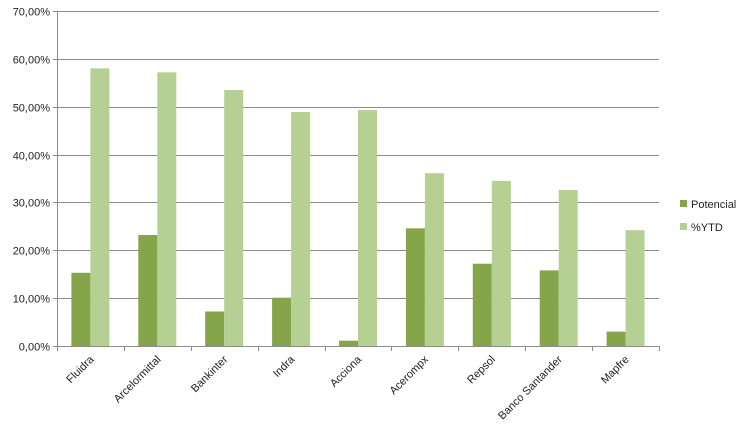 Image resolution: width=750 pixels, height=433 pixels. Describe the element at coordinates (32, 61) in the screenshot. I see `y-tick-label: 60,00%` at that location.